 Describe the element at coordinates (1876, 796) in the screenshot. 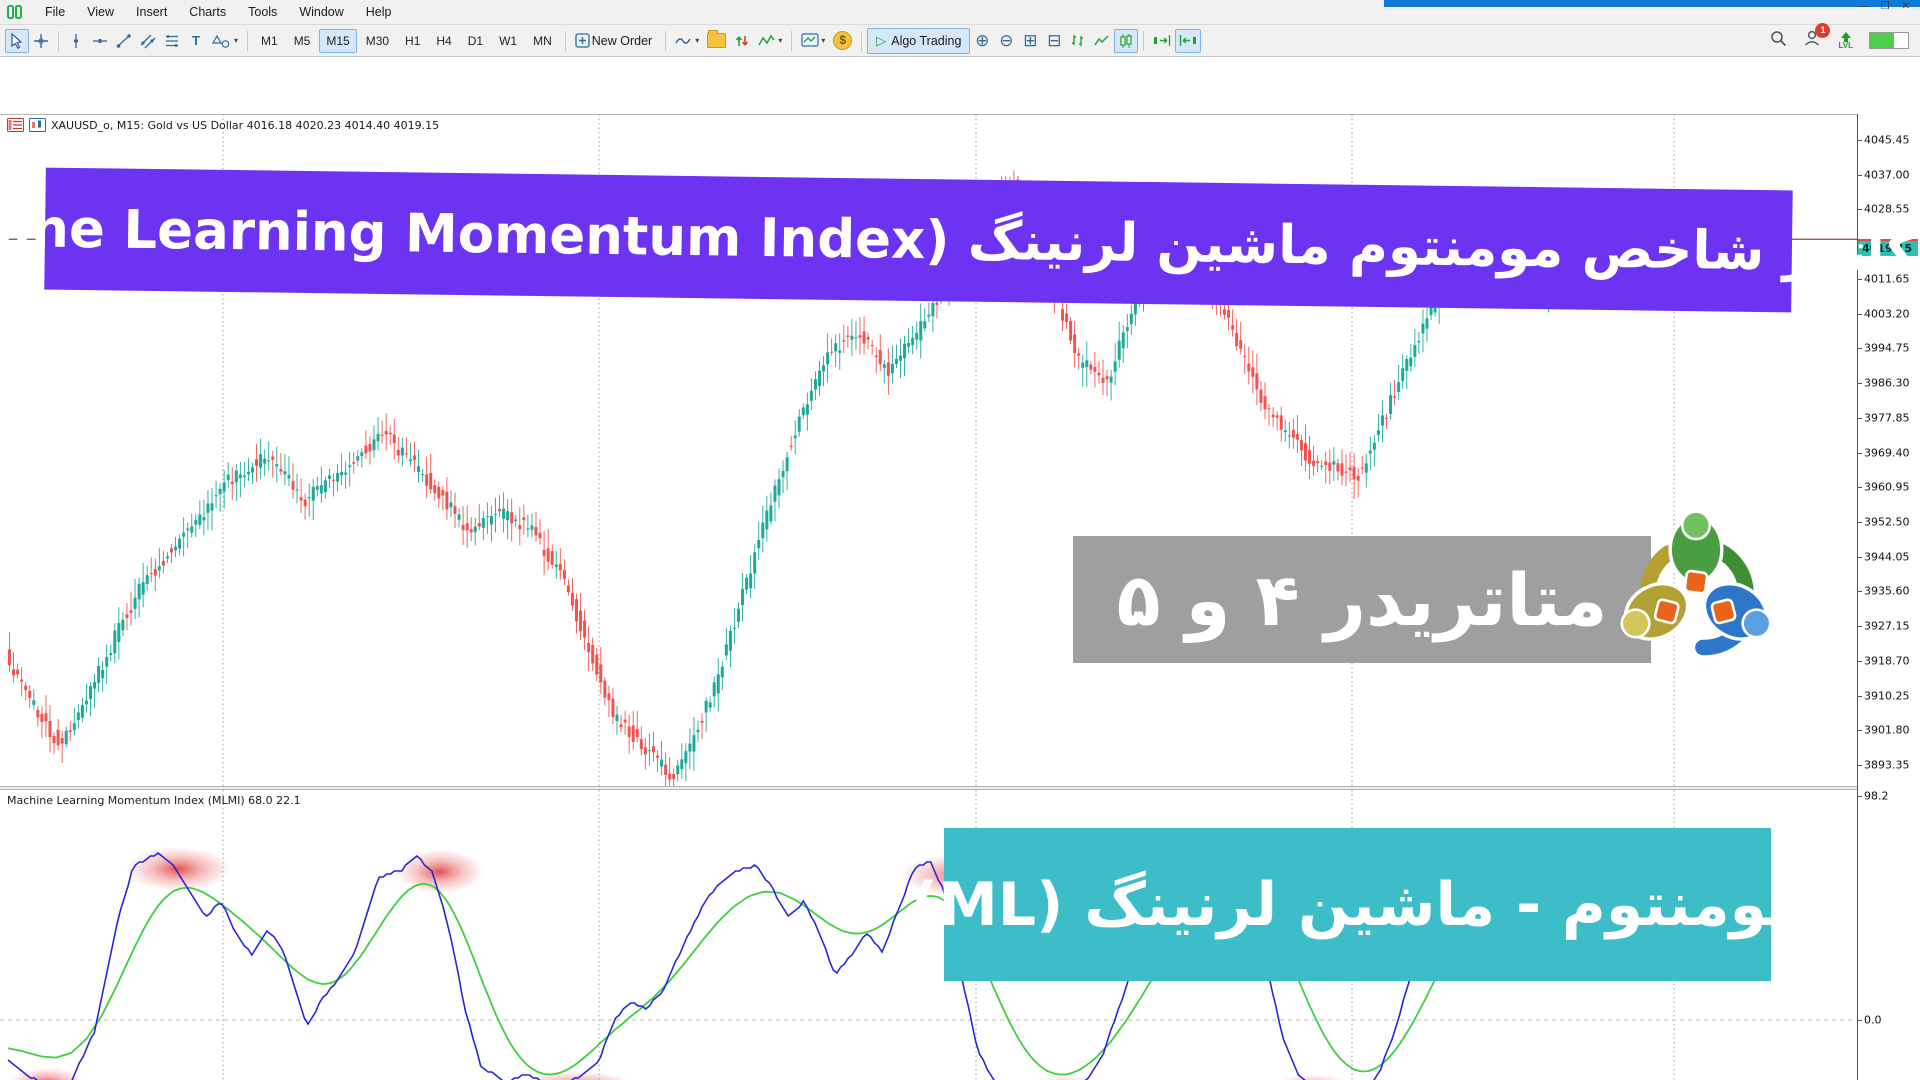

I see `indicator-axis-label: 98.2` at that location.